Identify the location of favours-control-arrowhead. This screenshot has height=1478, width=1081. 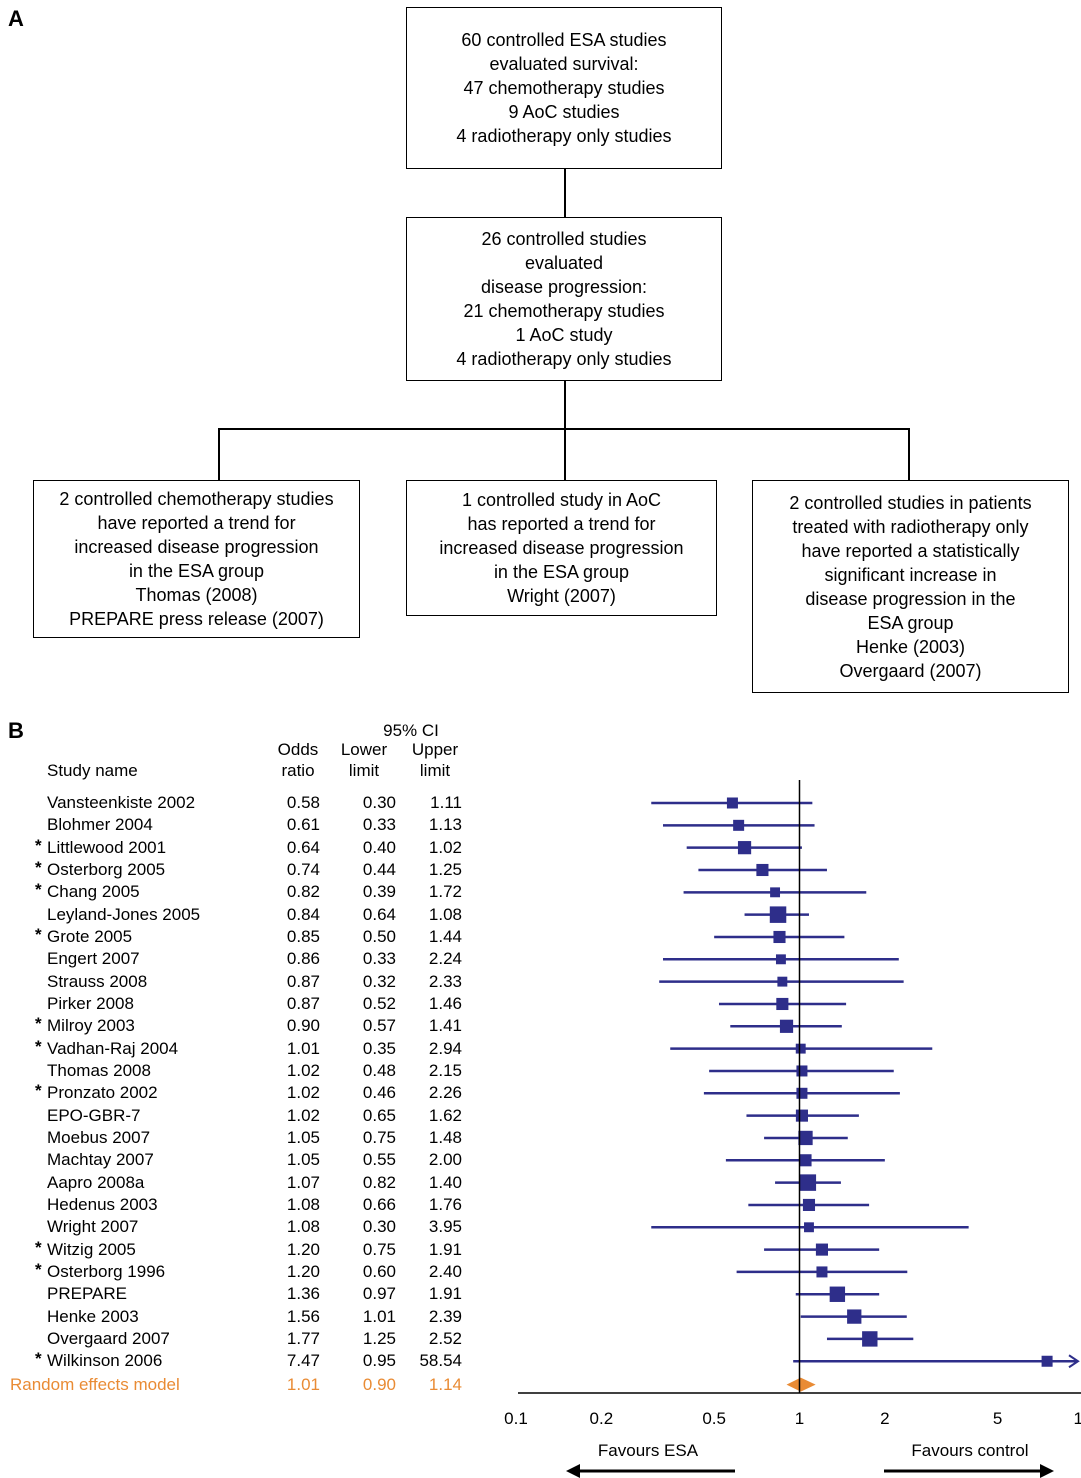
(1047, 1471).